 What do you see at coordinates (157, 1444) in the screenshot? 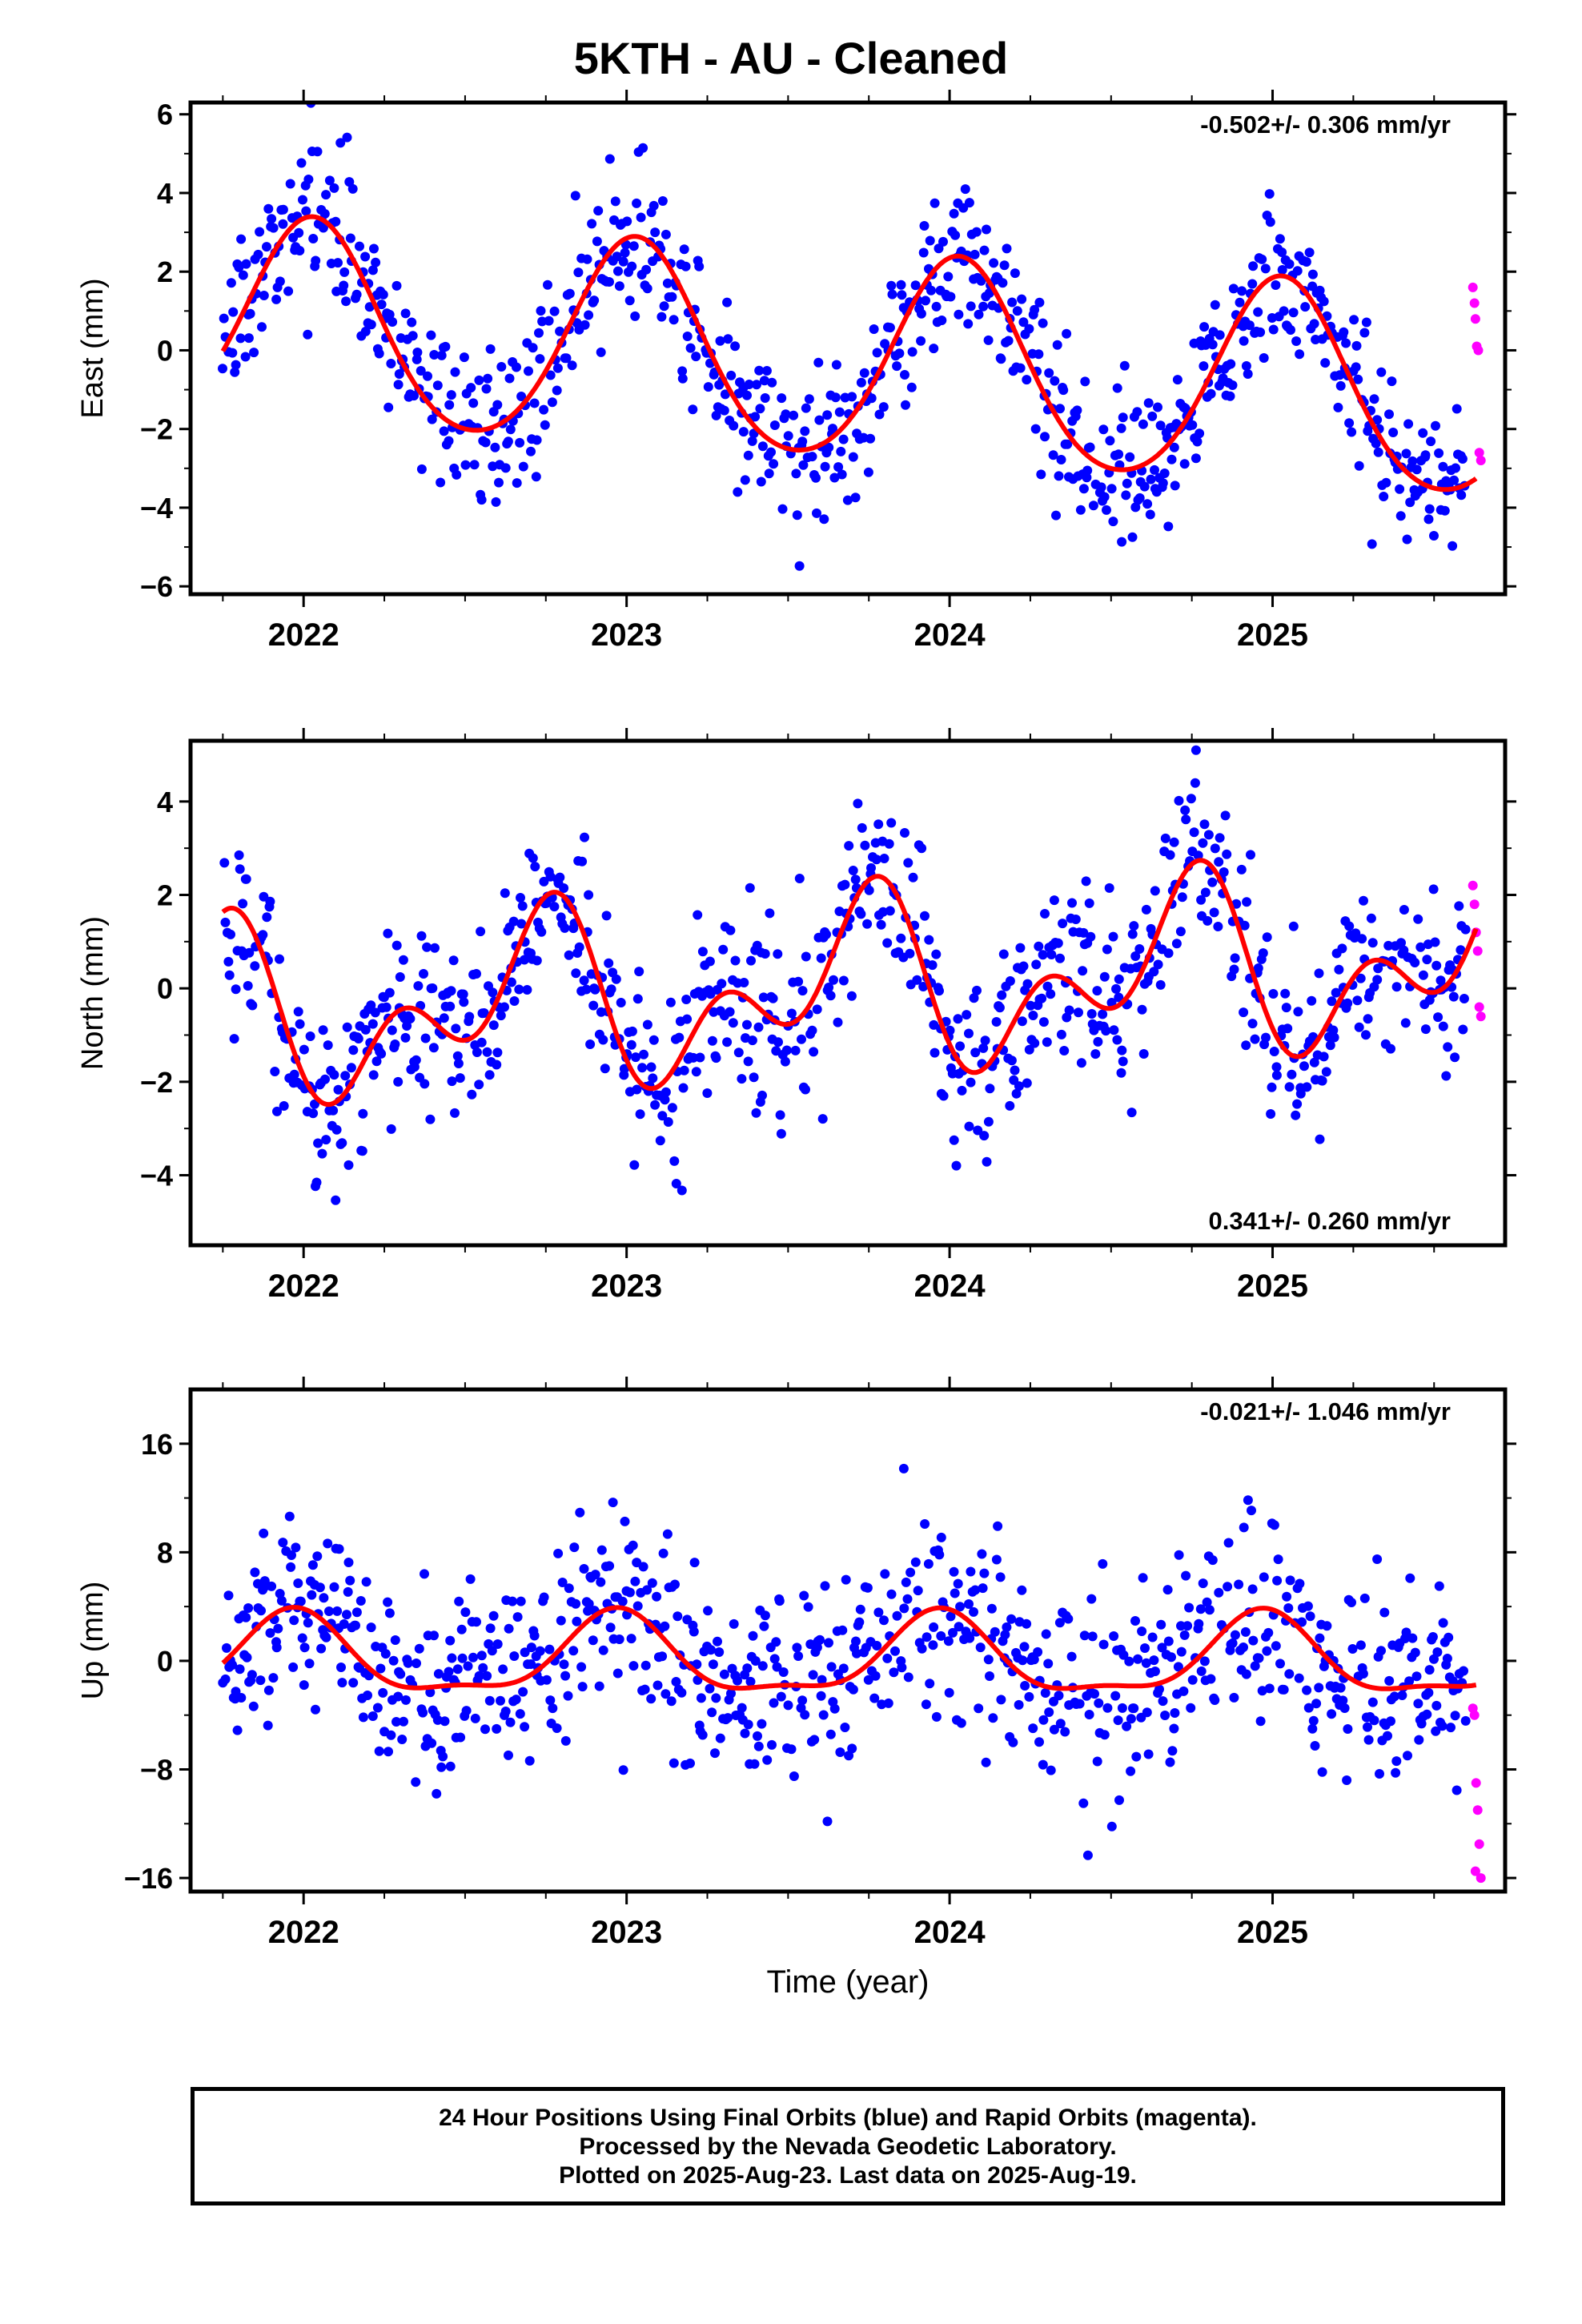
I see `y-tick-label: 16` at bounding box center [157, 1444].